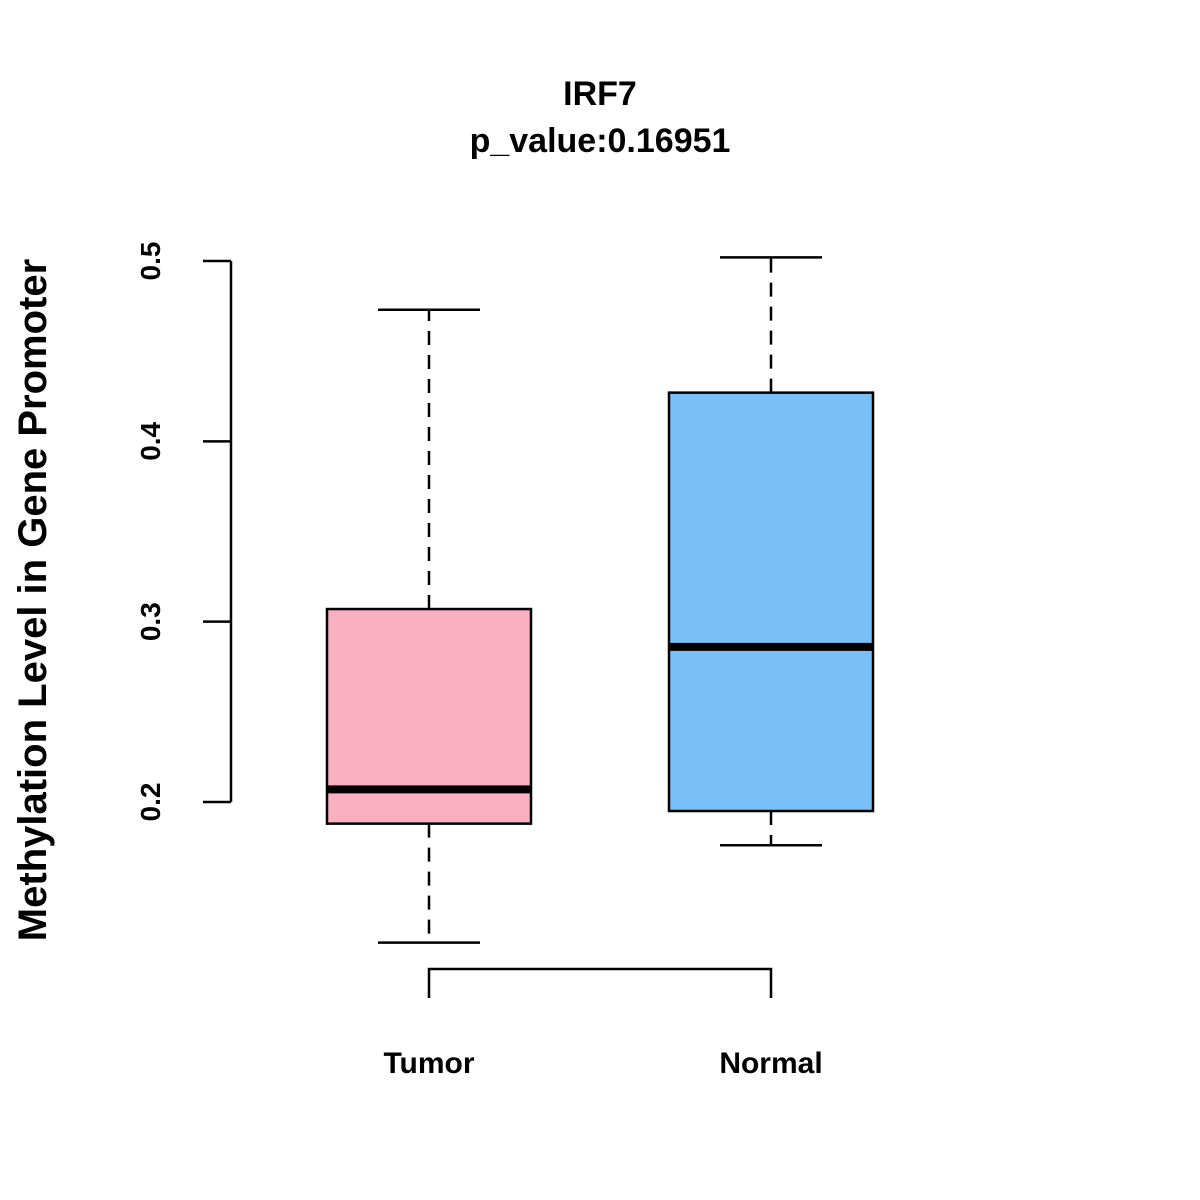 The width and height of the screenshot is (1200, 1200). Describe the element at coordinates (771, 602) in the screenshot. I see `iqr-box` at that location.